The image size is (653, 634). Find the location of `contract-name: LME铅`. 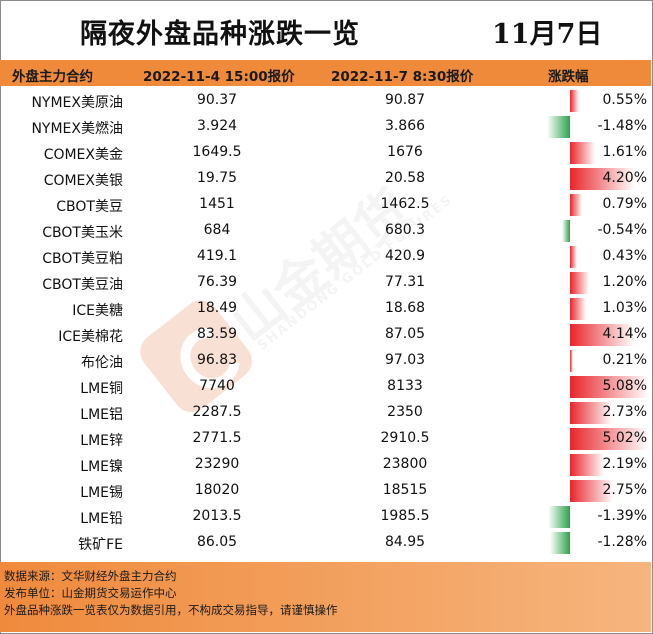

contract-name: LME铅 is located at coordinates (101, 519).